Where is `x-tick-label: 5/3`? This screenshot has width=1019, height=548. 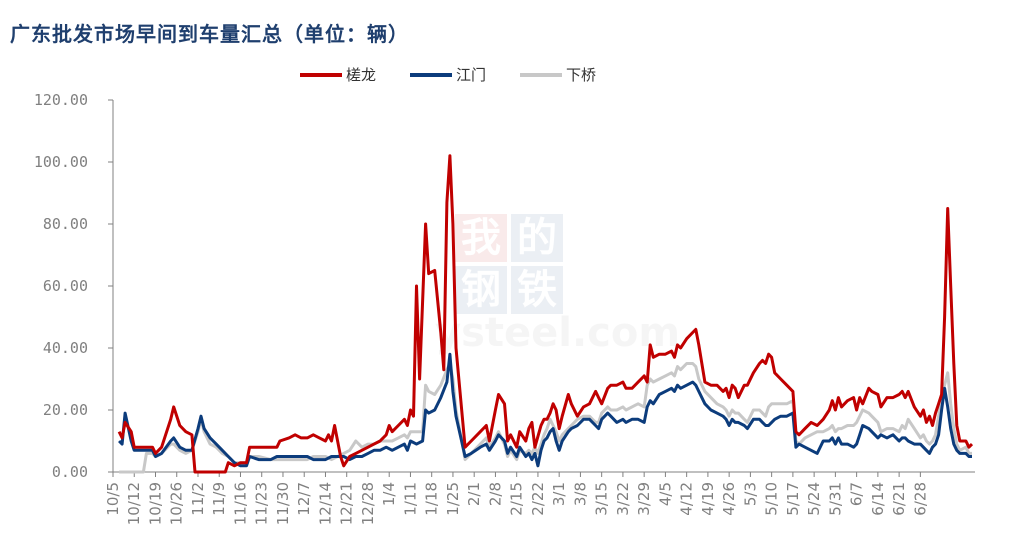
x-tick-label: 5/3 is located at coordinates (750, 494).